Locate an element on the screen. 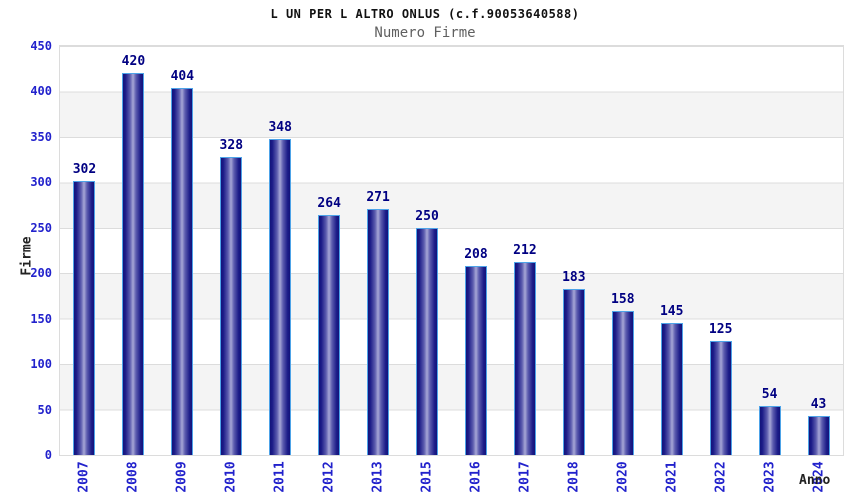 This screenshot has width=850, height=500. x-tick-slot: 2017 is located at coordinates (525, 477).